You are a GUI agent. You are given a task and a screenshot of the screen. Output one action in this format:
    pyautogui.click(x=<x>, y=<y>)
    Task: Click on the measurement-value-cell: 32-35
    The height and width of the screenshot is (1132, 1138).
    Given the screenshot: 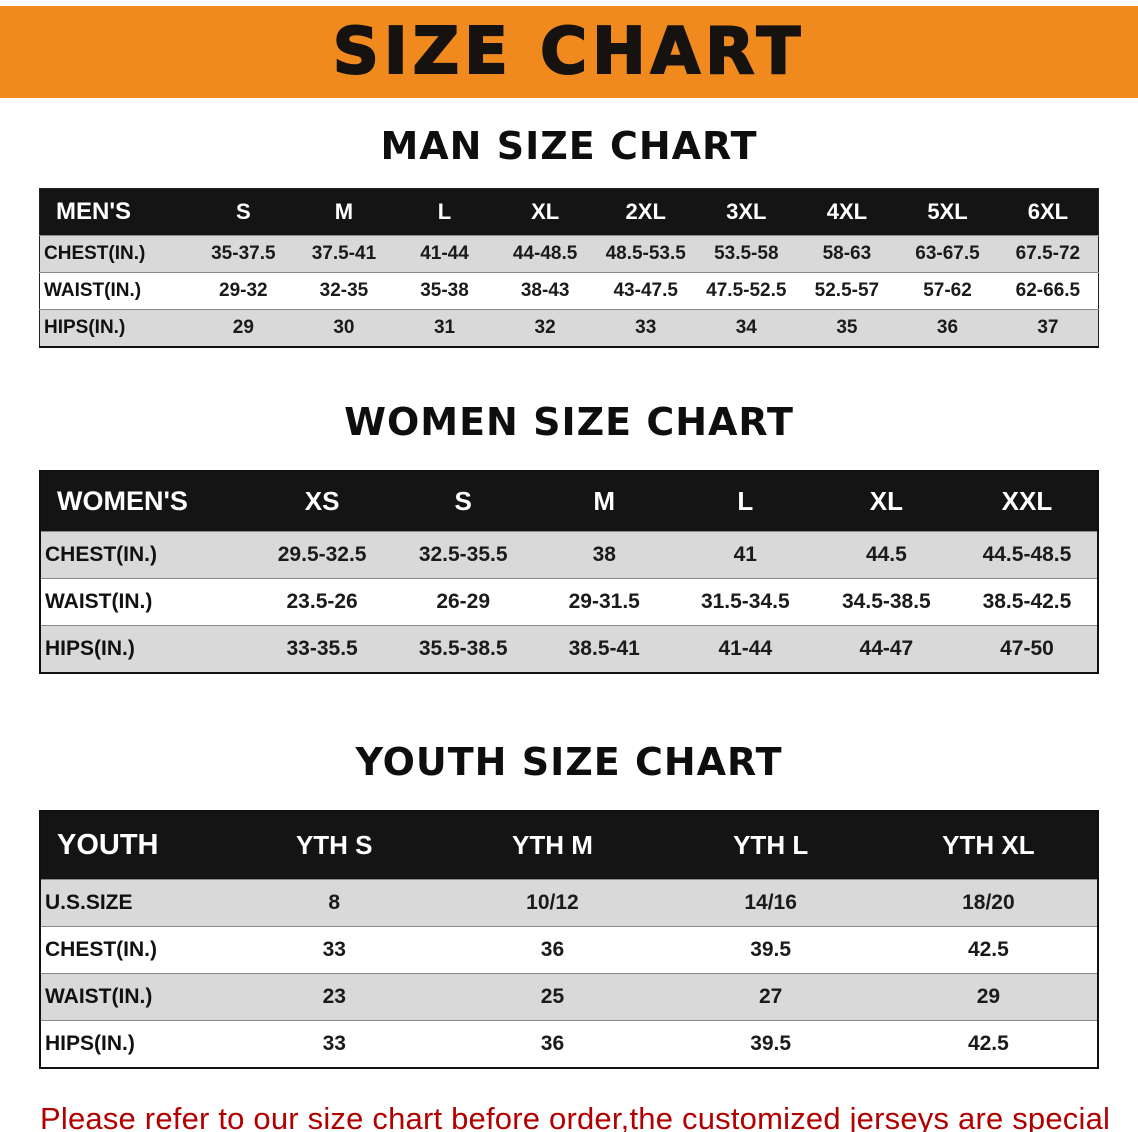 What is the action you would take?
    pyautogui.click(x=344, y=290)
    